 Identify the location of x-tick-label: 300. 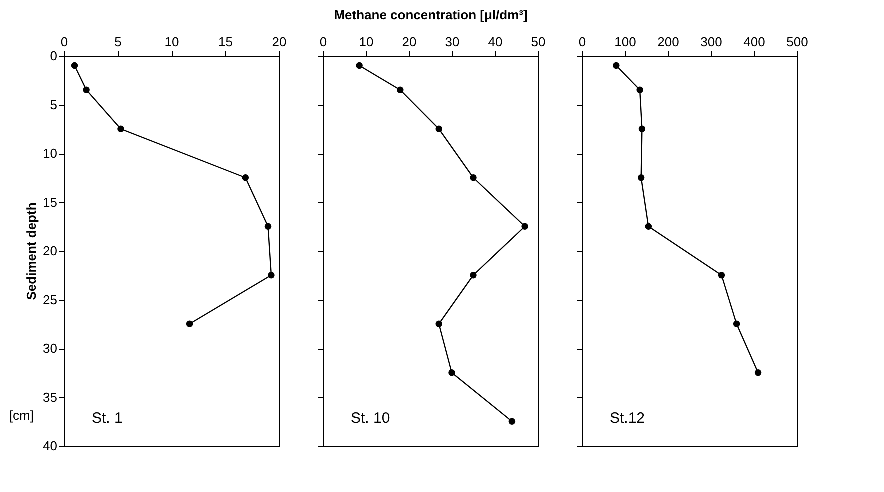
(711, 42).